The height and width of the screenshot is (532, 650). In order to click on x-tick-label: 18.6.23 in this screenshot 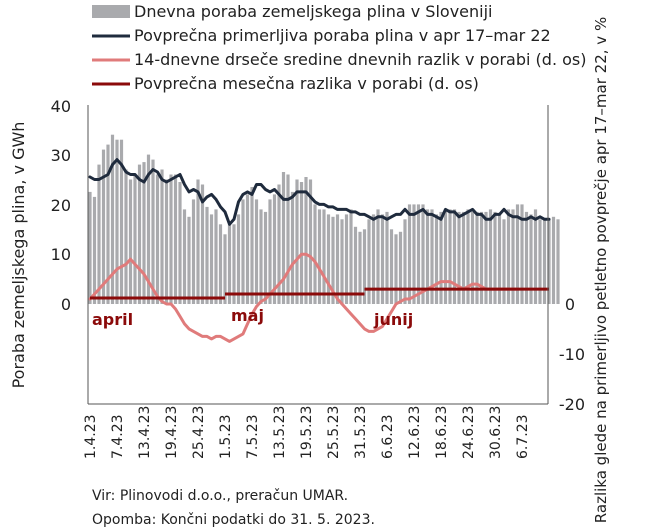, I will do `click(442, 432)`.